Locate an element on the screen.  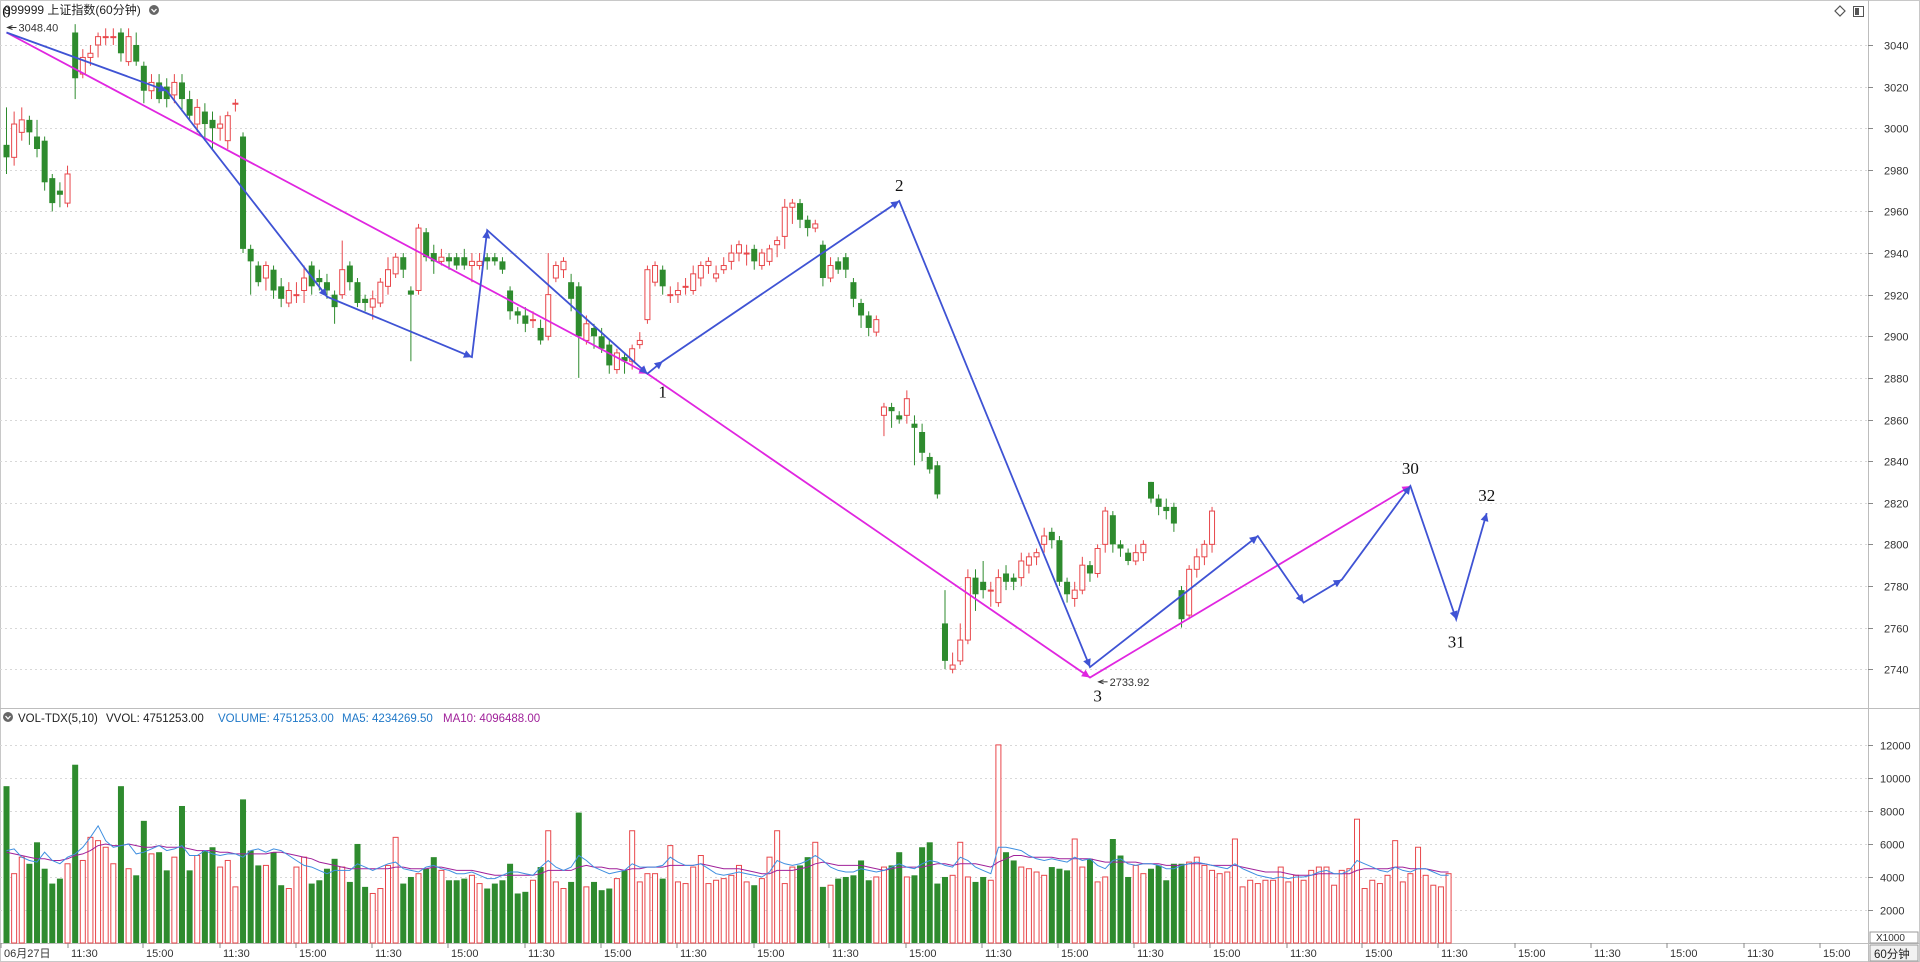
title-dropdown-icon is located at coordinates (154, 10).